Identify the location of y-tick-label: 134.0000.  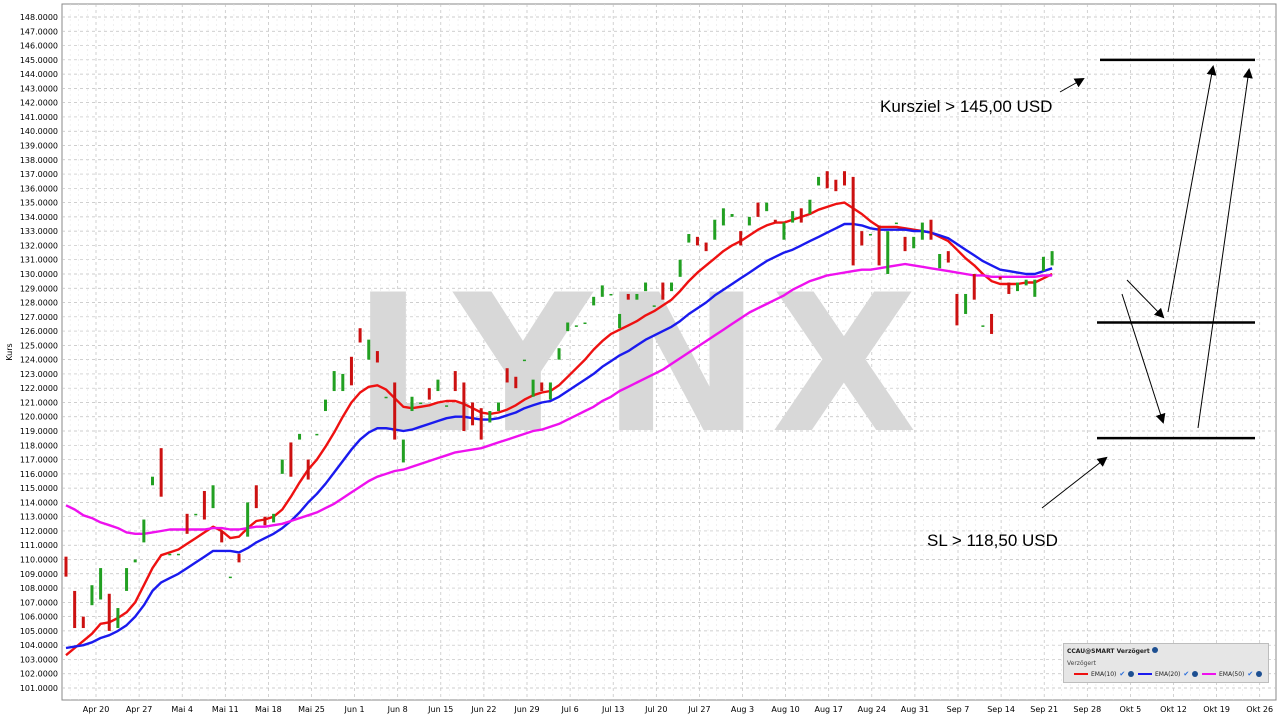
(39, 217).